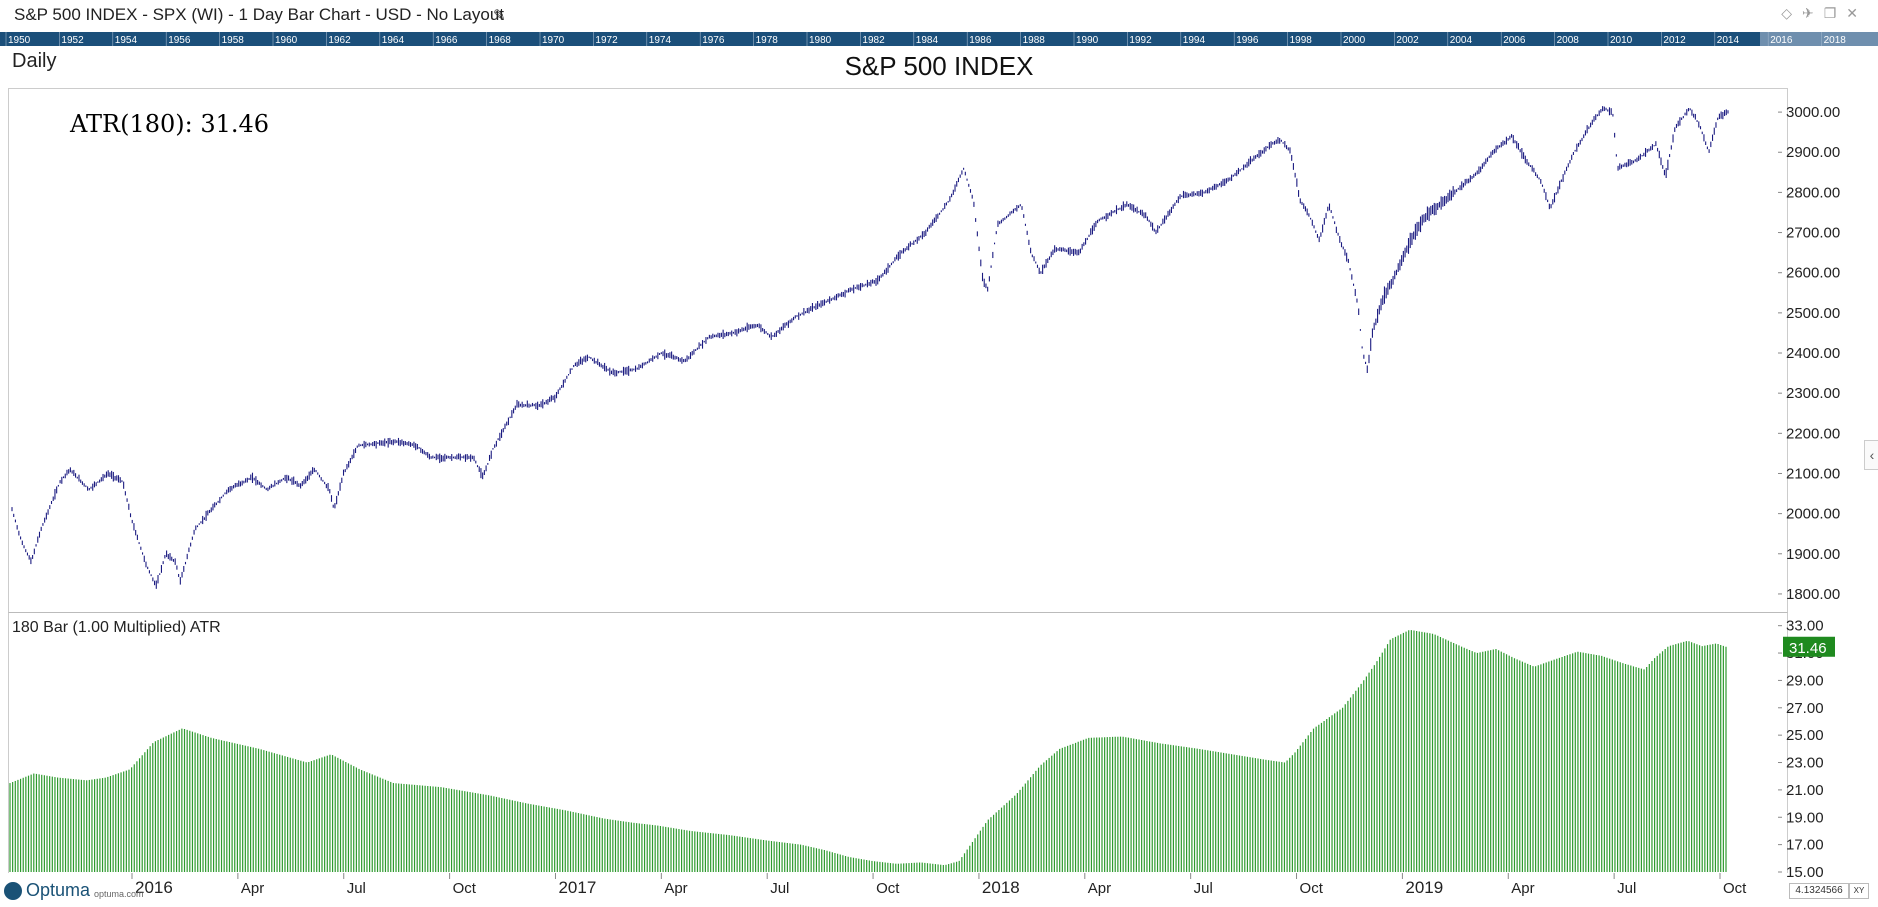  Describe the element at coordinates (1247, 40) in the screenshot. I see `timeline-year-label: 1996` at that location.